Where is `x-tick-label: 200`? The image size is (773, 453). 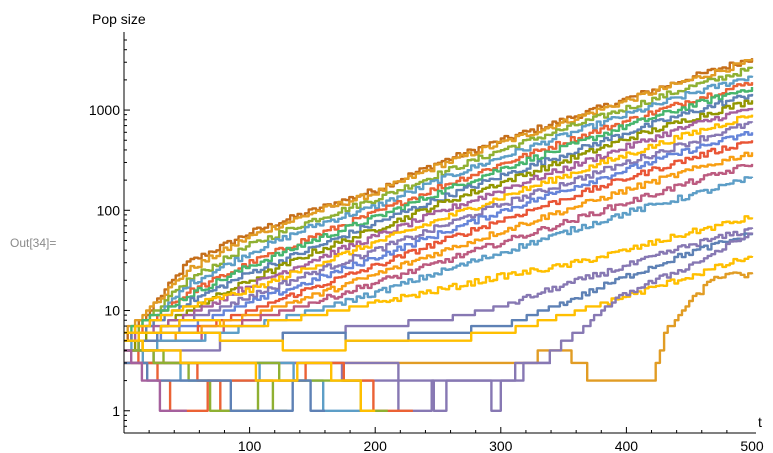
x-tick-label: 200 is located at coordinates (376, 445).